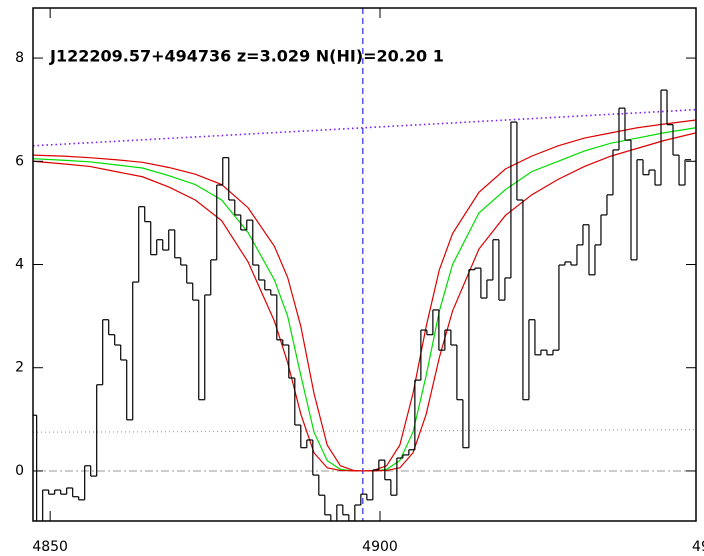 The width and height of the screenshot is (704, 556). Describe the element at coordinates (380, 547) in the screenshot. I see `x-tick-label: 4900` at that location.